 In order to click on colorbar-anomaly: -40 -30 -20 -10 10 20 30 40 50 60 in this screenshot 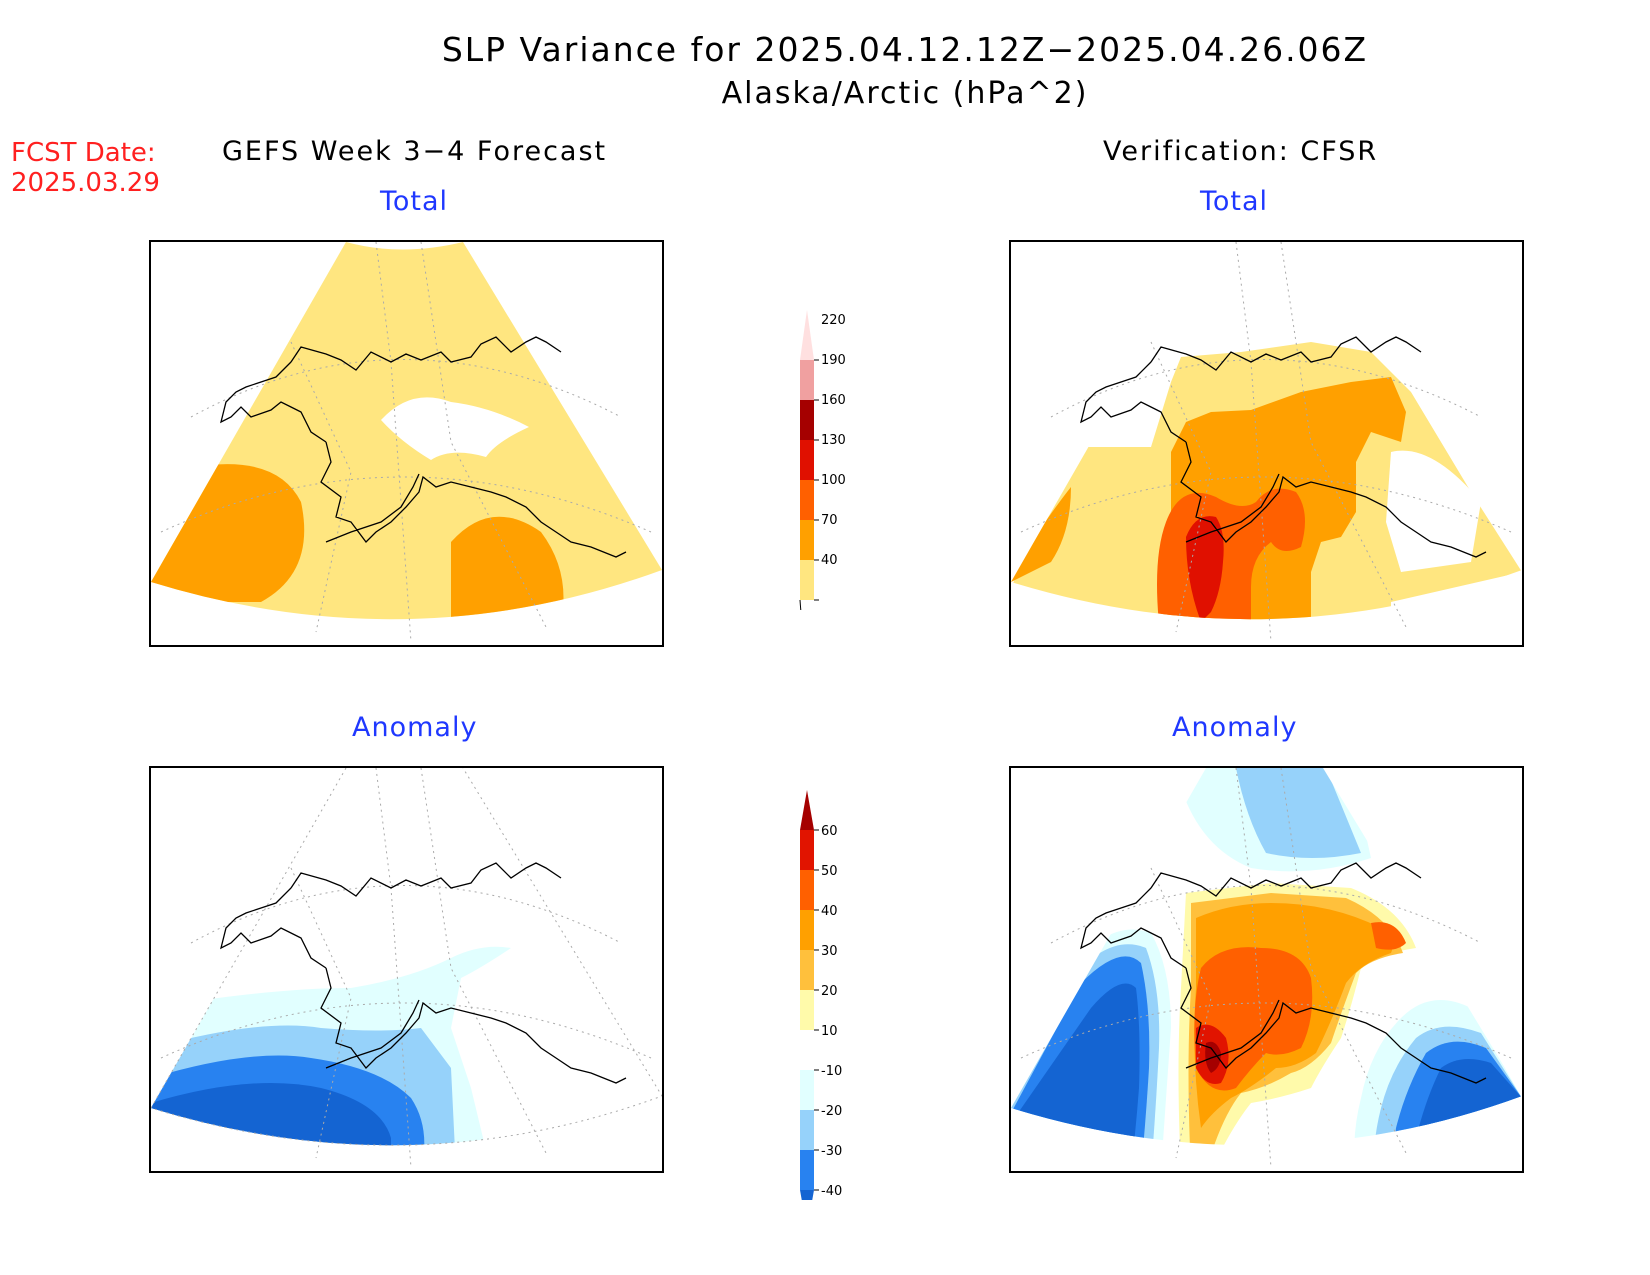, I will do `click(825, 990)`.